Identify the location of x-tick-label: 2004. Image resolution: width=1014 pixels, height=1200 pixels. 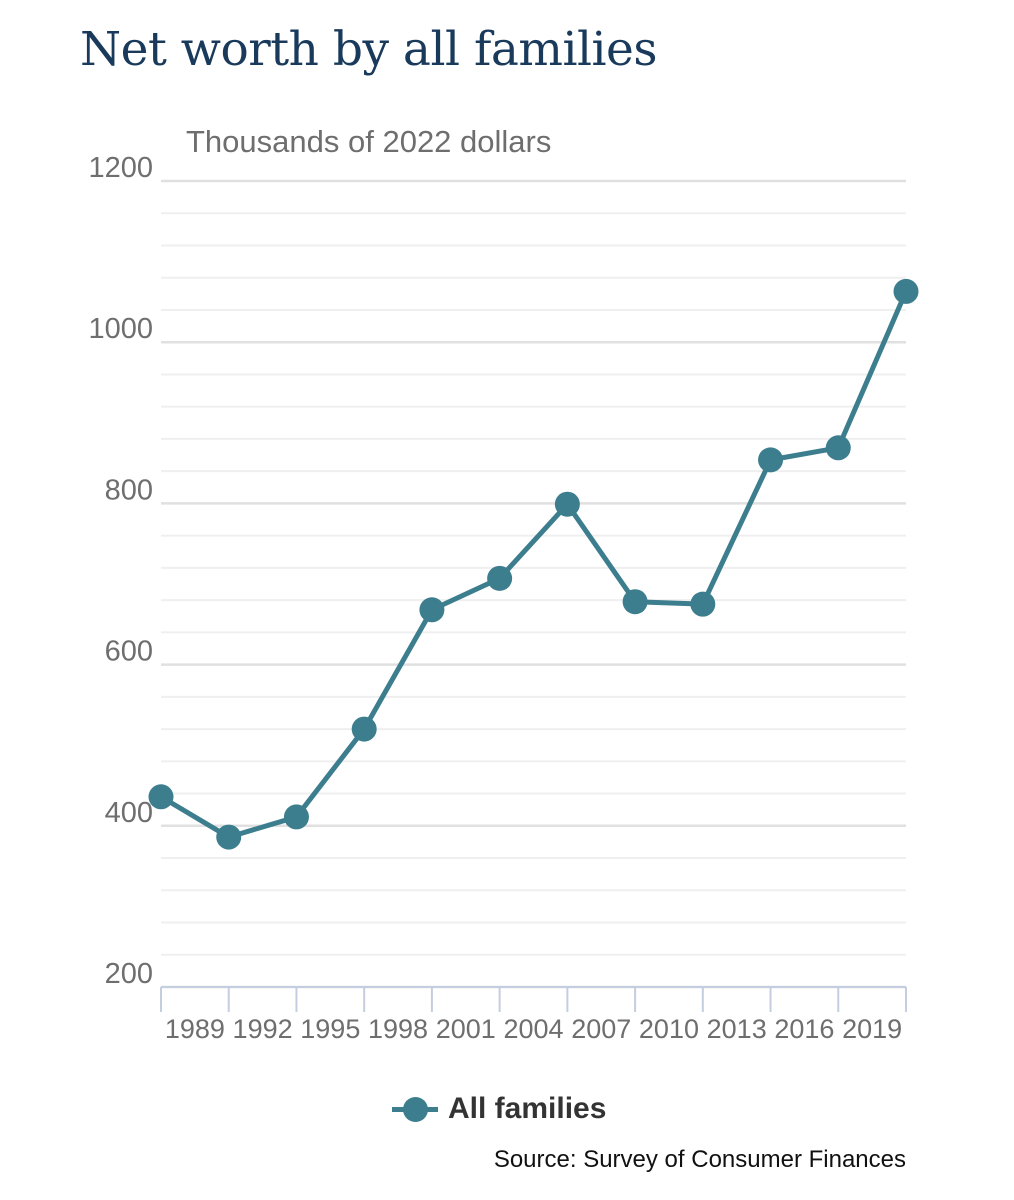
(533, 1029).